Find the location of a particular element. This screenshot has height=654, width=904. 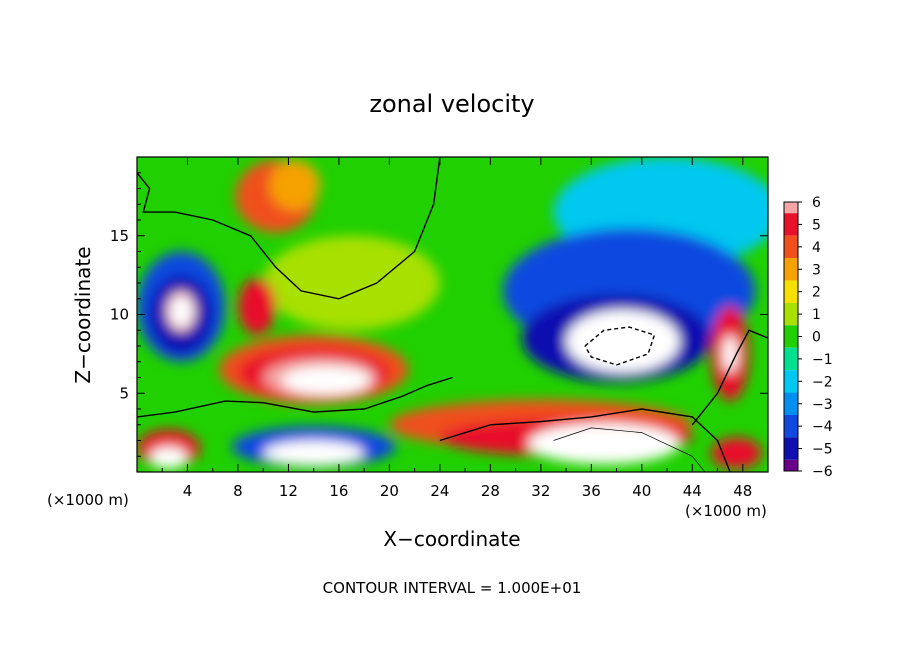

y-tick-label: 15 is located at coordinates (119, 236).